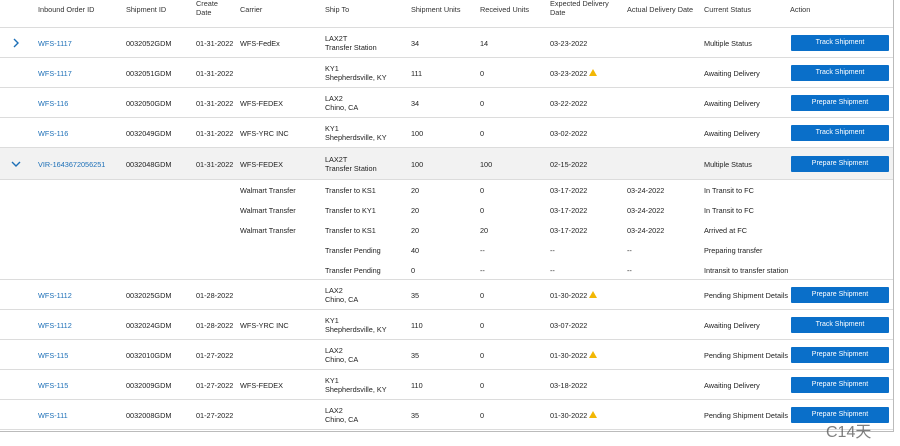 The width and height of the screenshot is (900, 446). What do you see at coordinates (800, 9) in the screenshot?
I see `column-header: Action` at bounding box center [800, 9].